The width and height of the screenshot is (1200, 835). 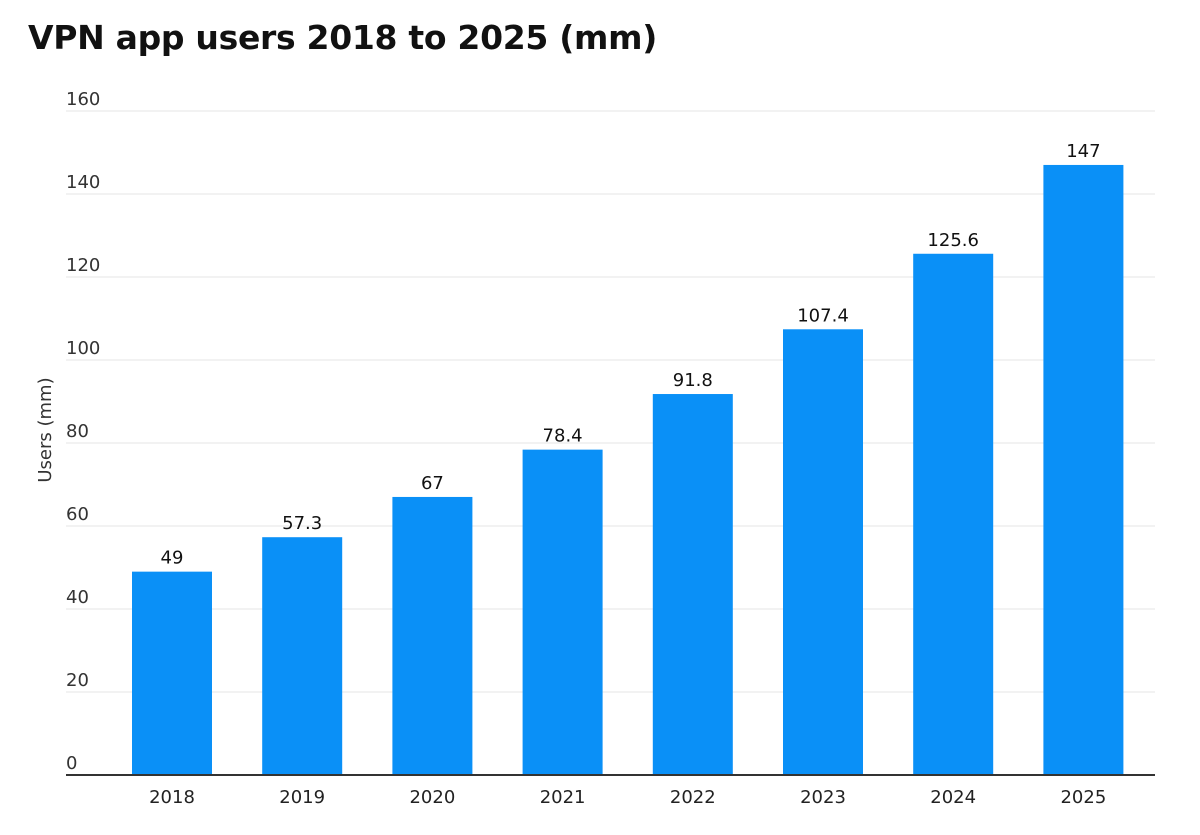 What do you see at coordinates (627, 797) in the screenshot?
I see `x-axis-ticks: 2018 2019 2020 2021 2022 2023 2024 2025` at bounding box center [627, 797].